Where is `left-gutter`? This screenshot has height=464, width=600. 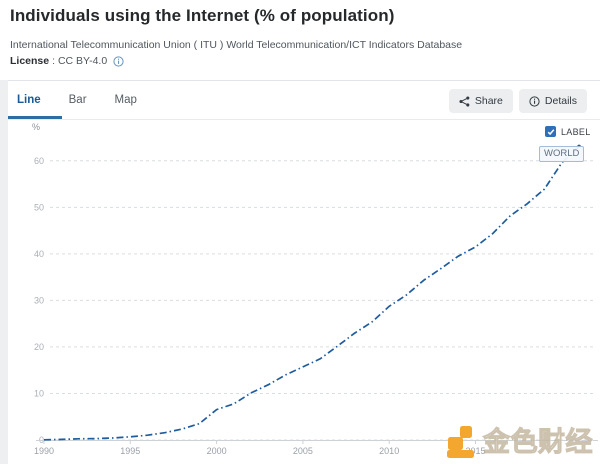
left-gutter is located at coordinates (4, 272).